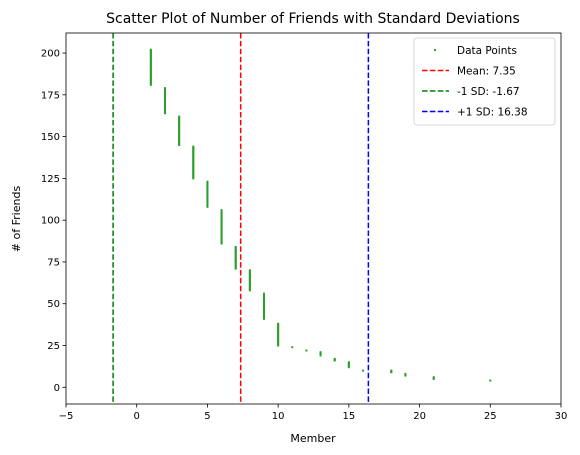 Image resolution: width=580 pixels, height=455 pixels. Describe the element at coordinates (66, 416) in the screenshot. I see `x-tick-label--5: −5` at that location.